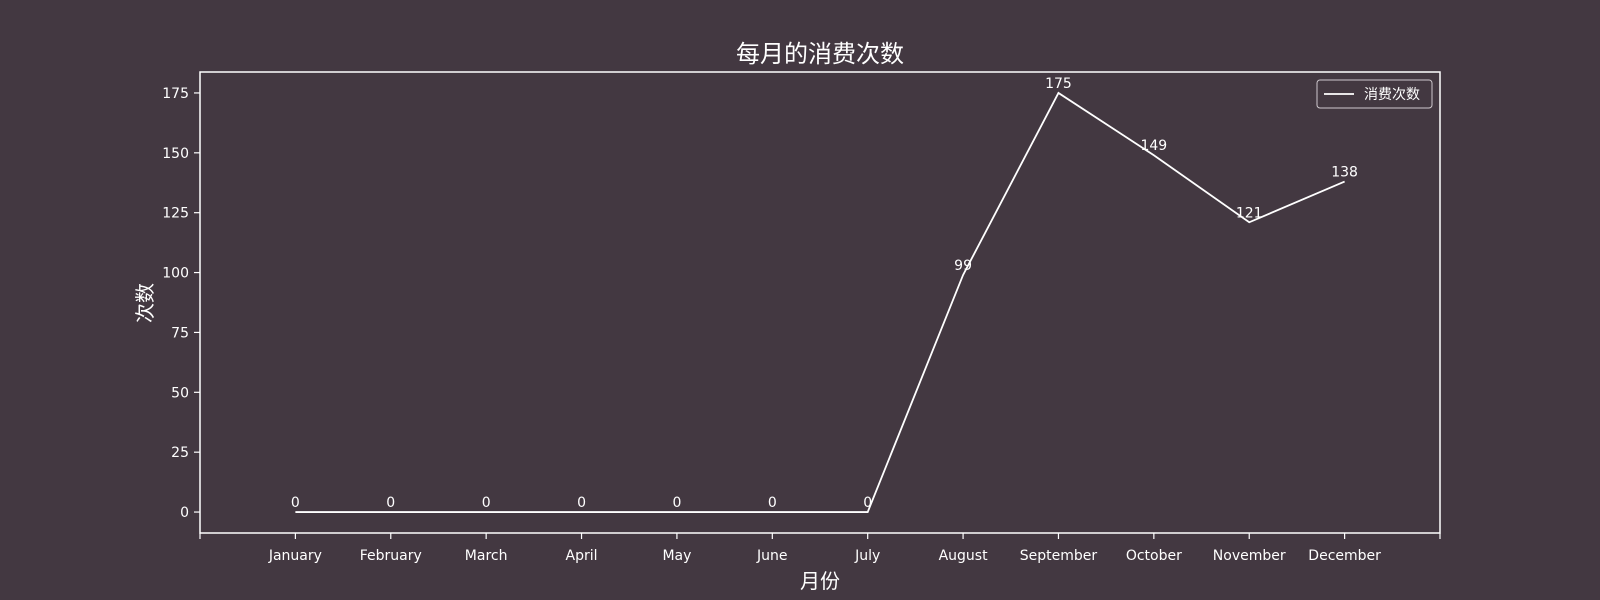 The image size is (1600, 600). I want to click on chart-title: 每月的消费次数, so click(820, 54).